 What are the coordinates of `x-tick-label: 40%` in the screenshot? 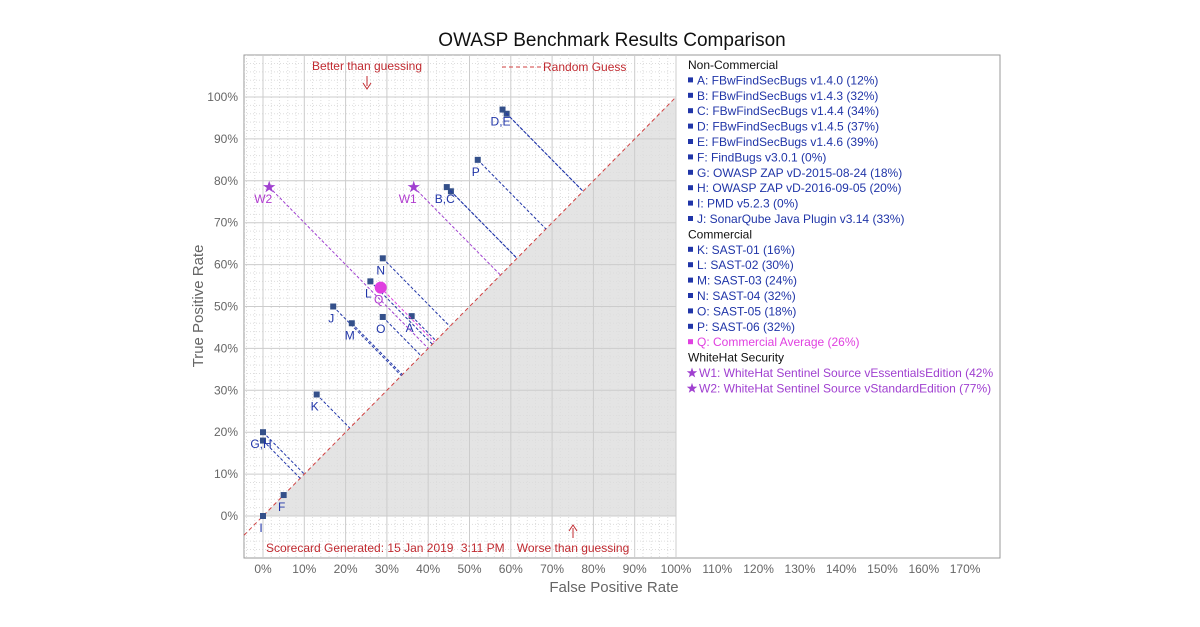 It's located at (428, 569).